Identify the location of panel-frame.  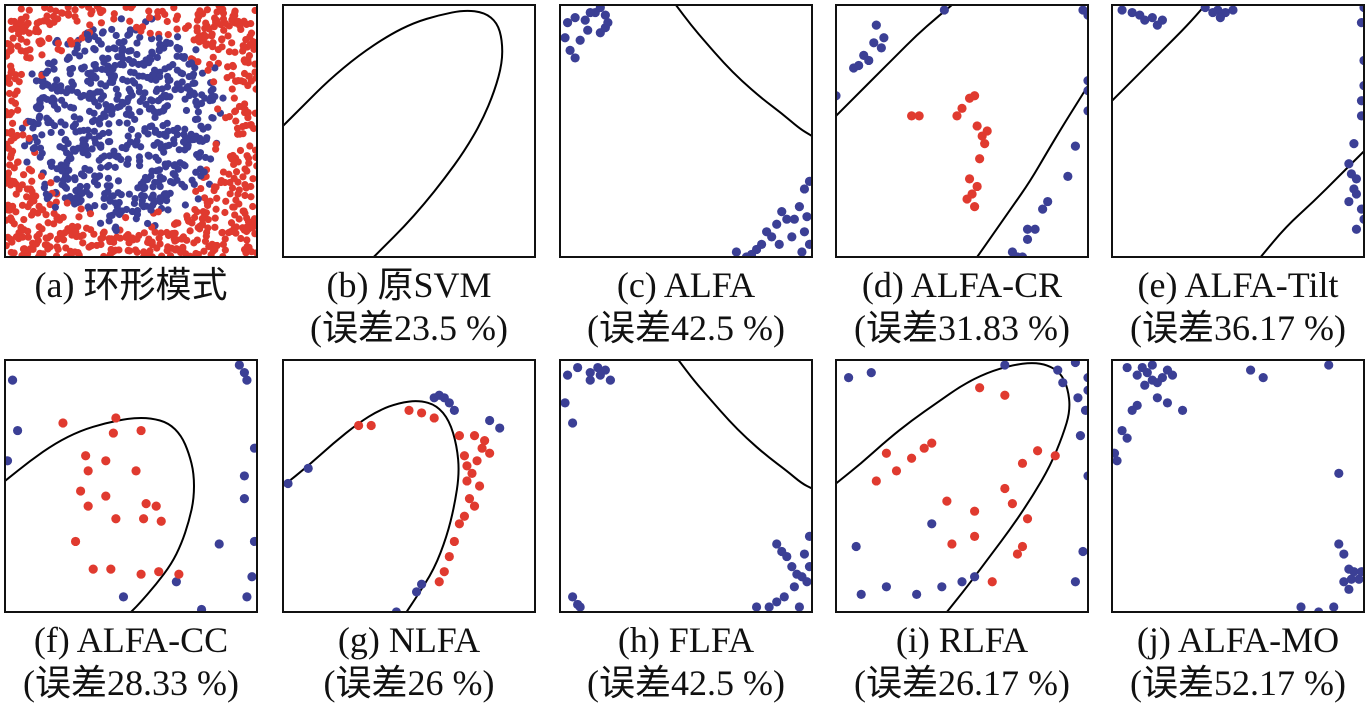
(131, 486).